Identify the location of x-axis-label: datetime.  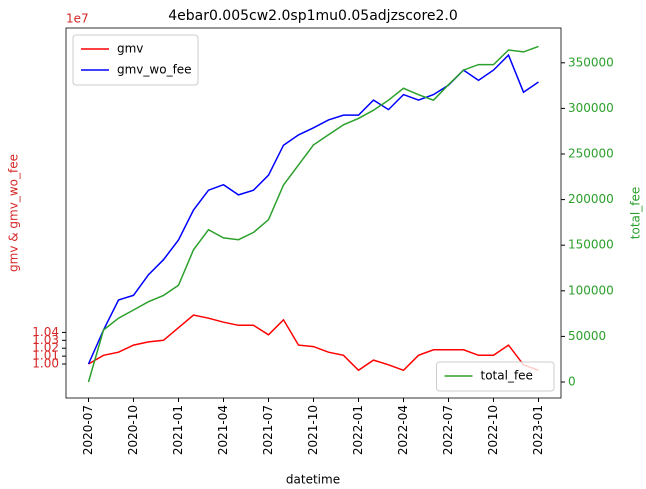
(313, 480).